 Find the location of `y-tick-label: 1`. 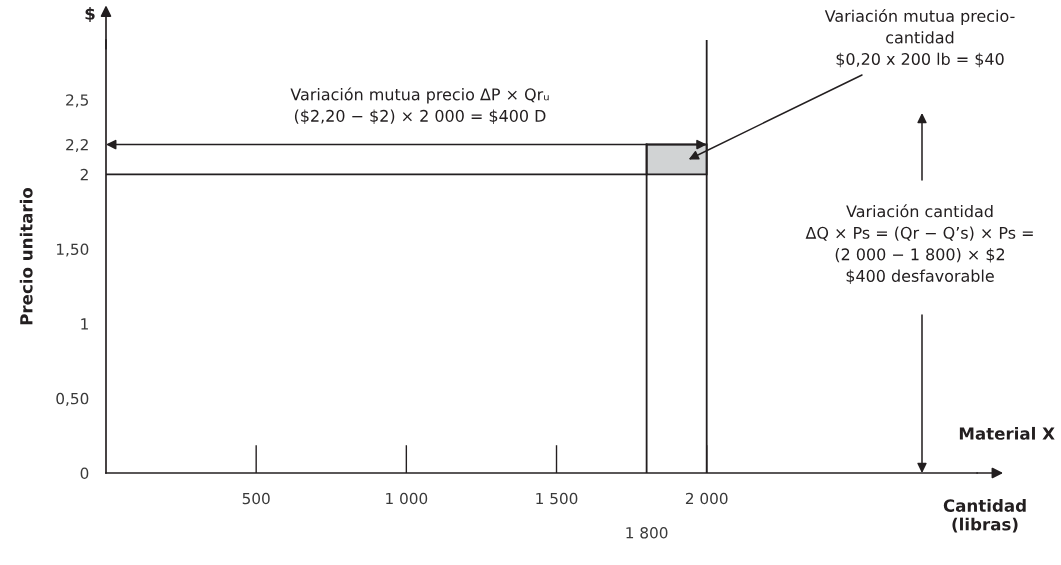

y-tick-label: 1 is located at coordinates (84, 324).